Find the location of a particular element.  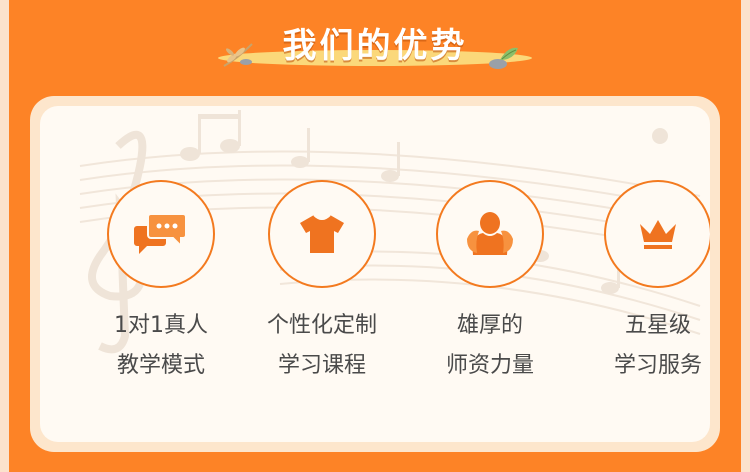

title-ribbon is located at coordinates (375, 58).